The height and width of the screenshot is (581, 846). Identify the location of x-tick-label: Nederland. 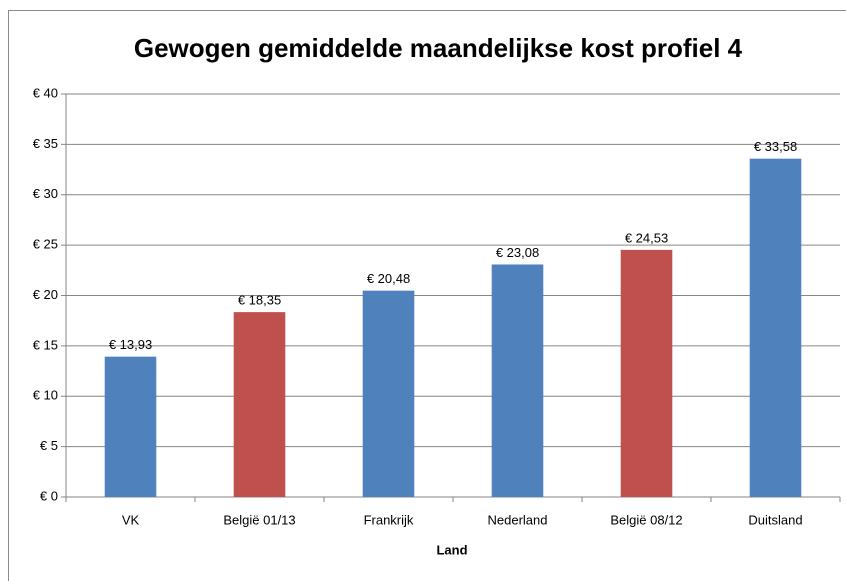
(518, 519).